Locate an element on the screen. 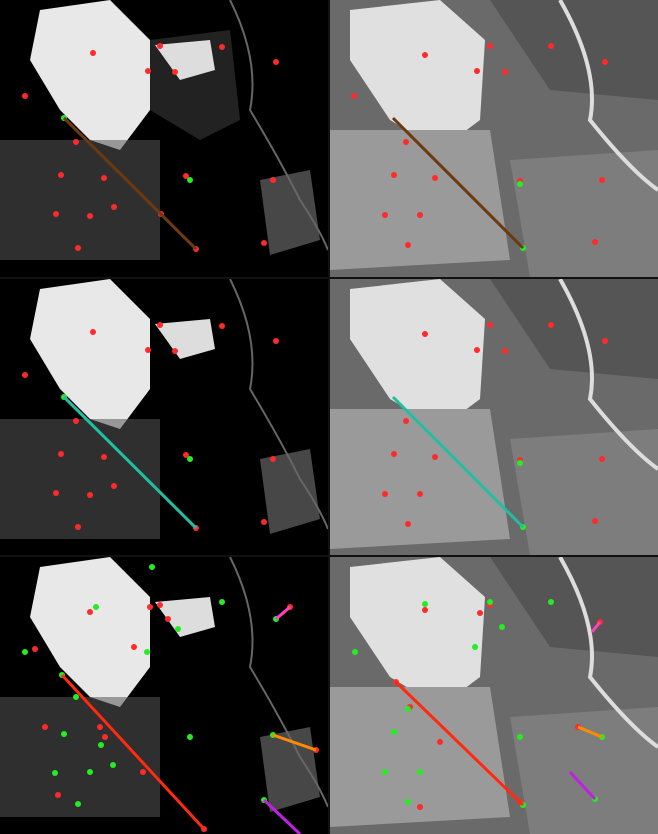 The height and width of the screenshot is (834, 658). row3-right-match-line-orange is located at coordinates (590, 732).